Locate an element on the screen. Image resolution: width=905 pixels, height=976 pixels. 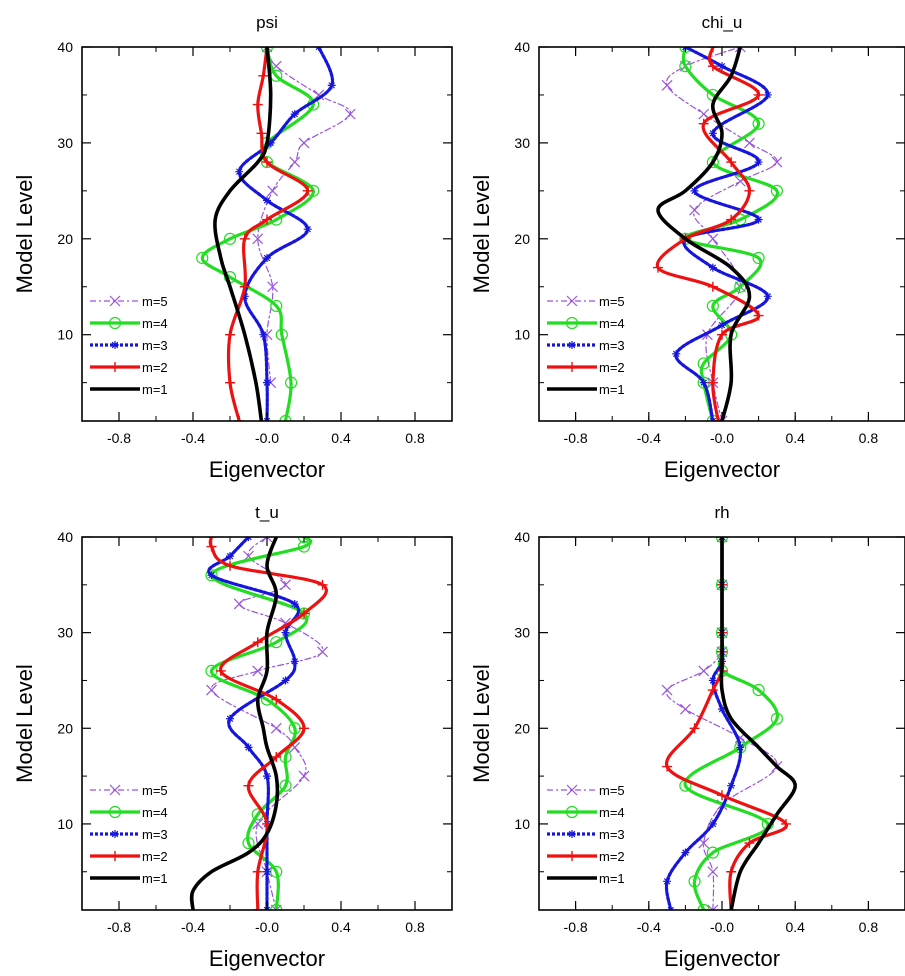
y-tick-label: 10 is located at coordinates (522, 335).